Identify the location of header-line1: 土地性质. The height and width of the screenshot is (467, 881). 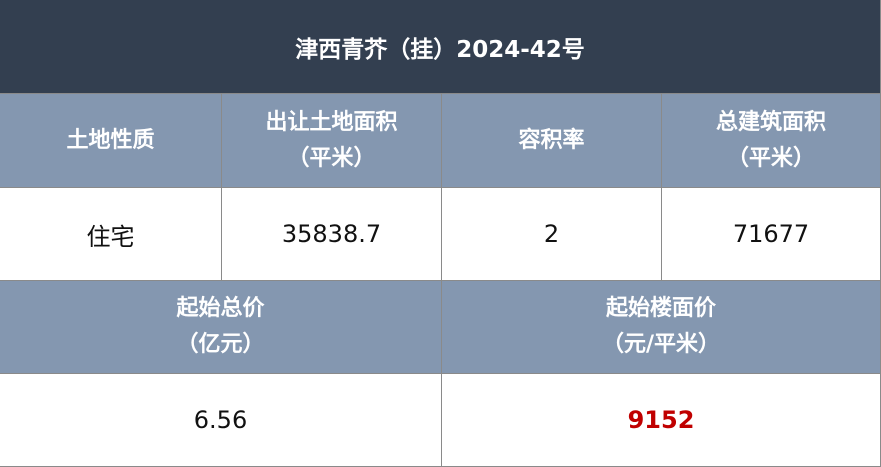
(110, 140).